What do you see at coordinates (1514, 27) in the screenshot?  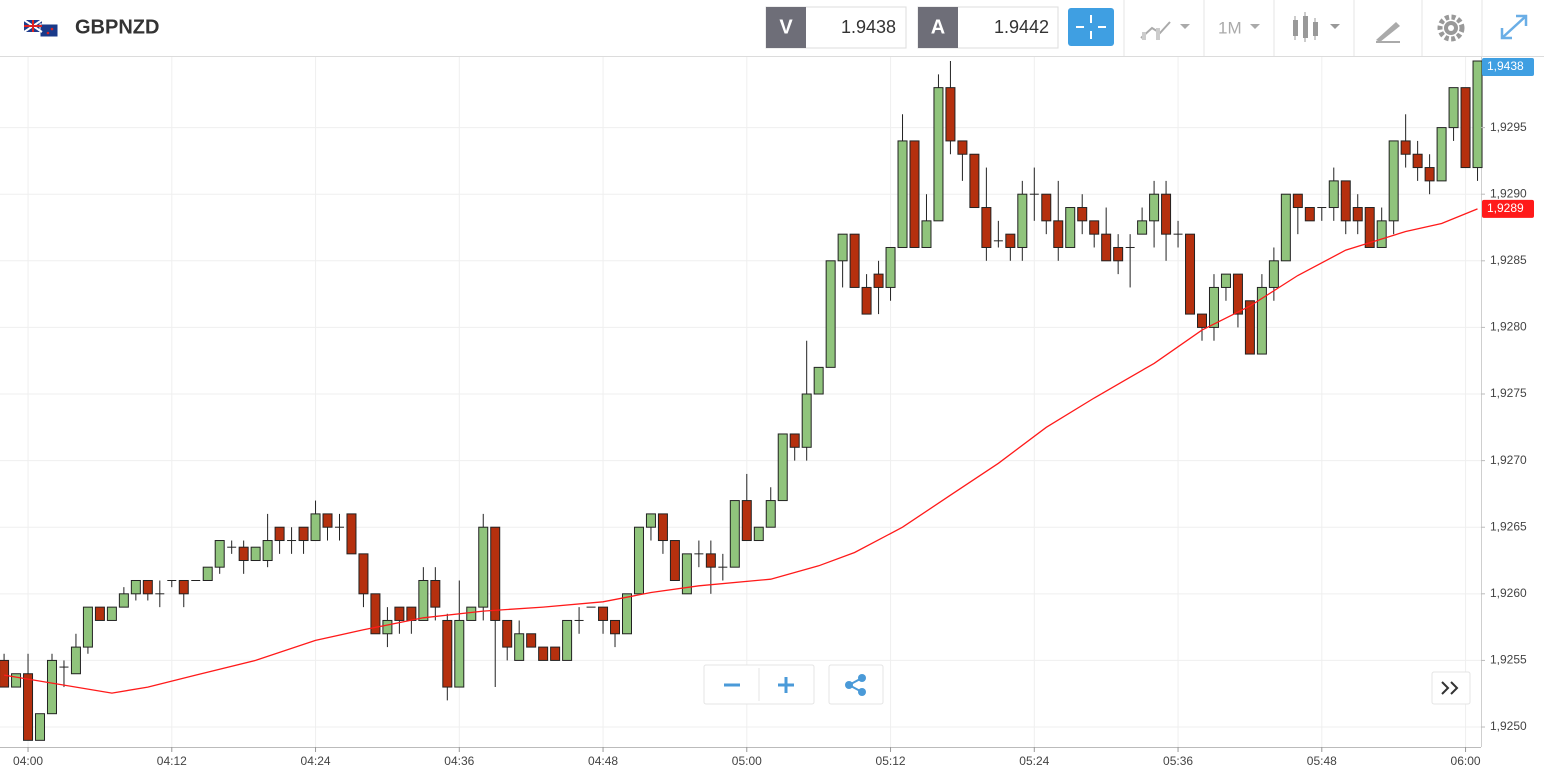 I see `fullscreen-button` at bounding box center [1514, 27].